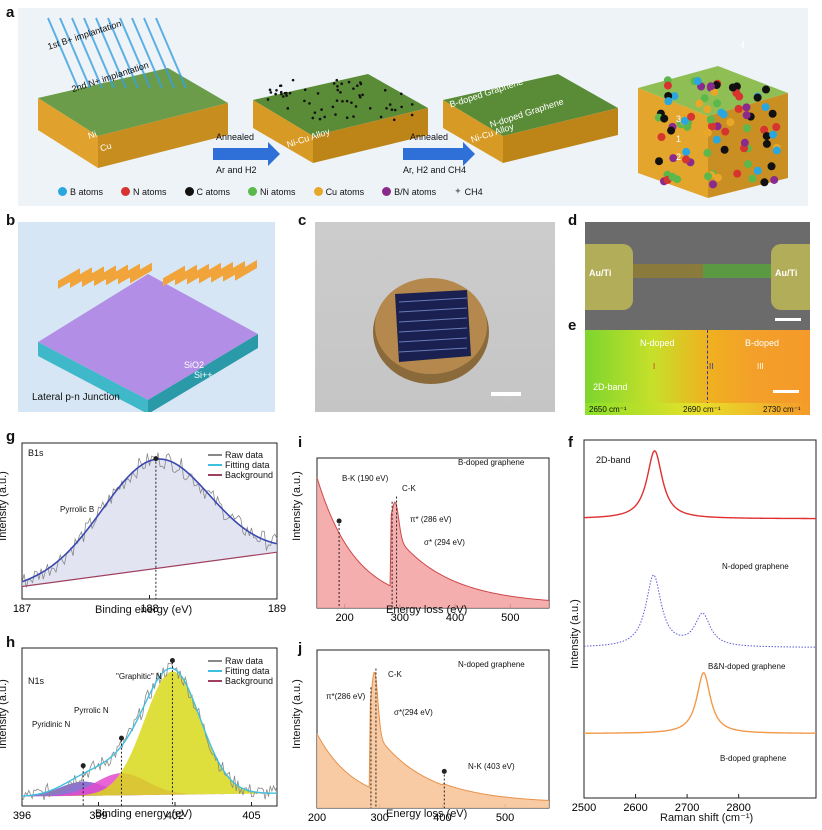 This screenshot has height=830, width=822. I want to click on chart-j: 200 300 400 500, so click(429, 736).